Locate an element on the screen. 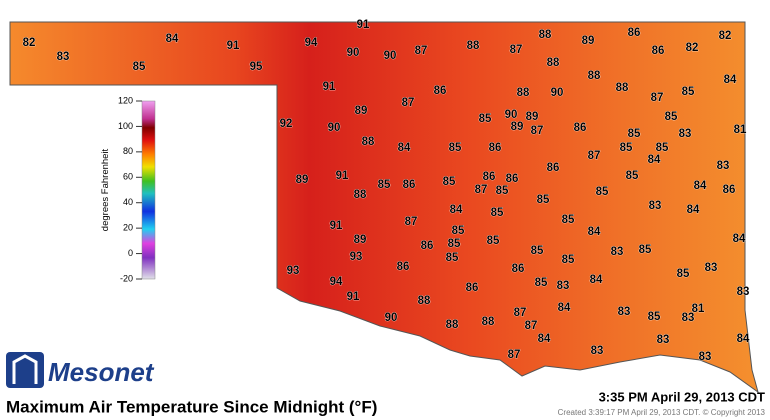 The width and height of the screenshot is (770, 420). timestamp: 3:35 PM April 29, 2013 CDT is located at coordinates (682, 396).